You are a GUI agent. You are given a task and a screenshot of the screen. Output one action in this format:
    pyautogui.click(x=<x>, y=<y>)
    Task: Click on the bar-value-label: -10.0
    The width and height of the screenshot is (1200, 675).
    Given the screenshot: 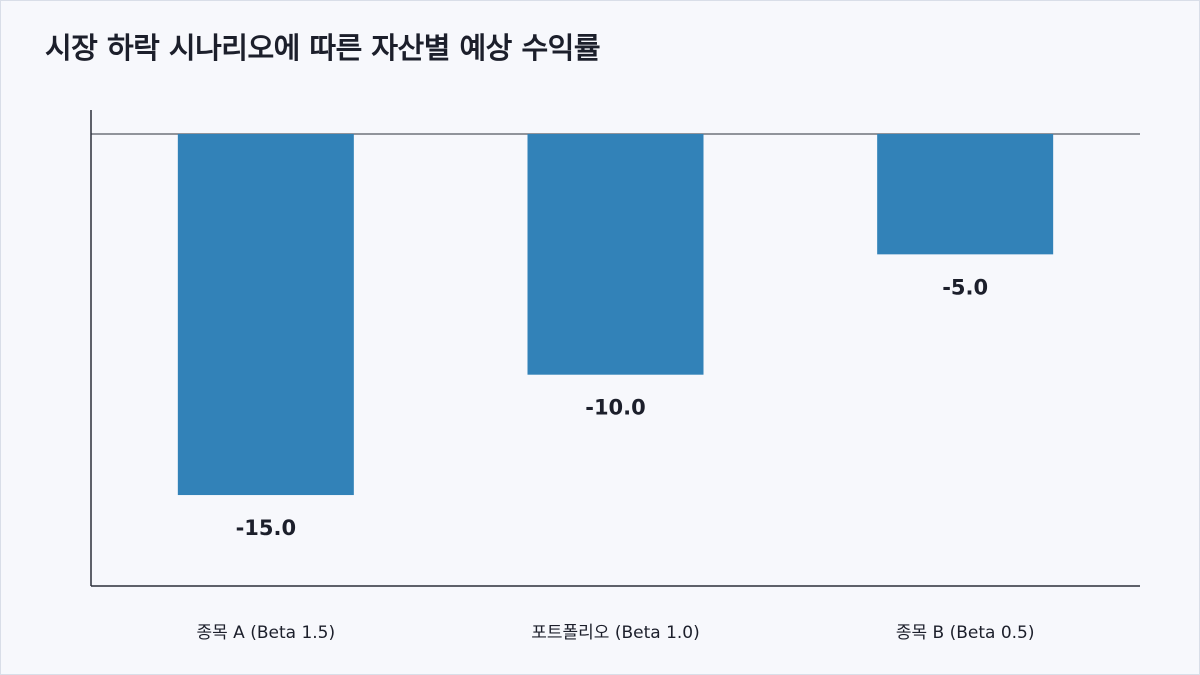 What is the action you would take?
    pyautogui.click(x=615, y=408)
    